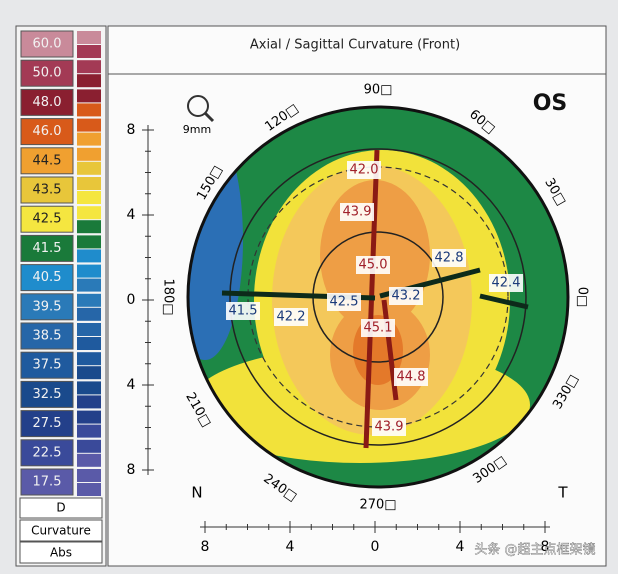 Image resolution: width=618 pixels, height=574 pixels. What do you see at coordinates (375, 547) in the screenshot?
I see `x-tick-label: 0` at bounding box center [375, 547].